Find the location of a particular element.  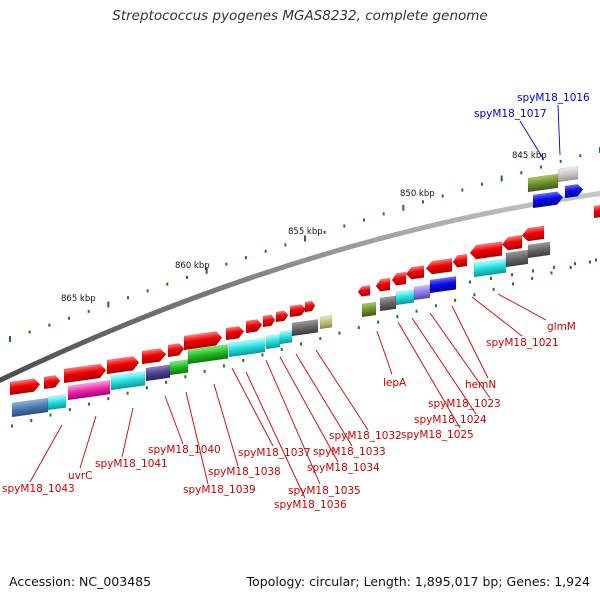

scale-label: 845 kbp is located at coordinates (529, 156).